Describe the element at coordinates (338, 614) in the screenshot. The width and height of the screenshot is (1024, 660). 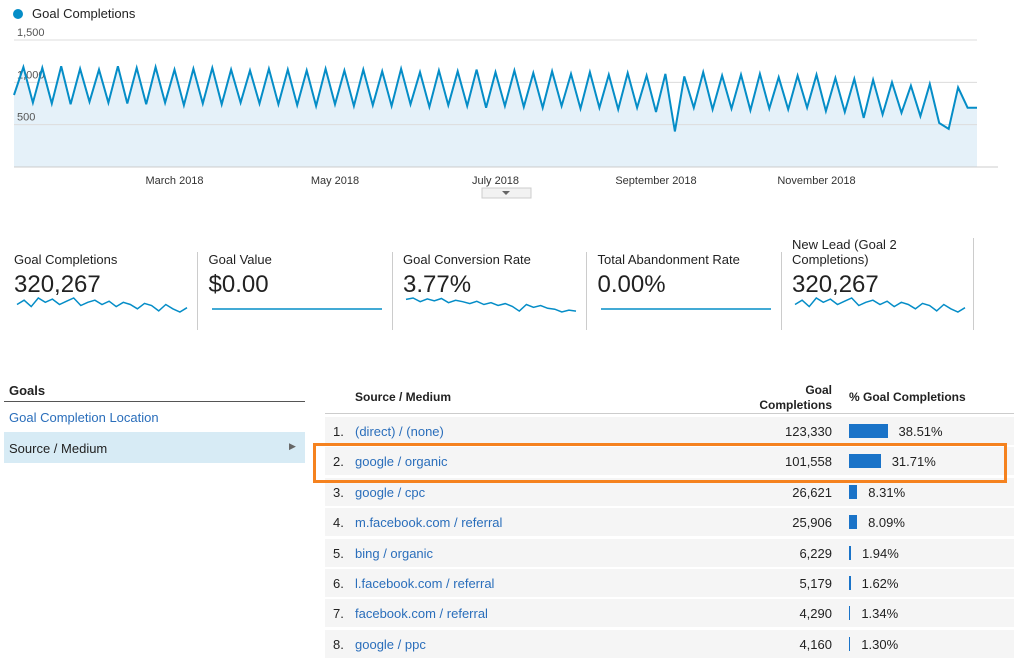
I see `row-rank: 7.` at that location.